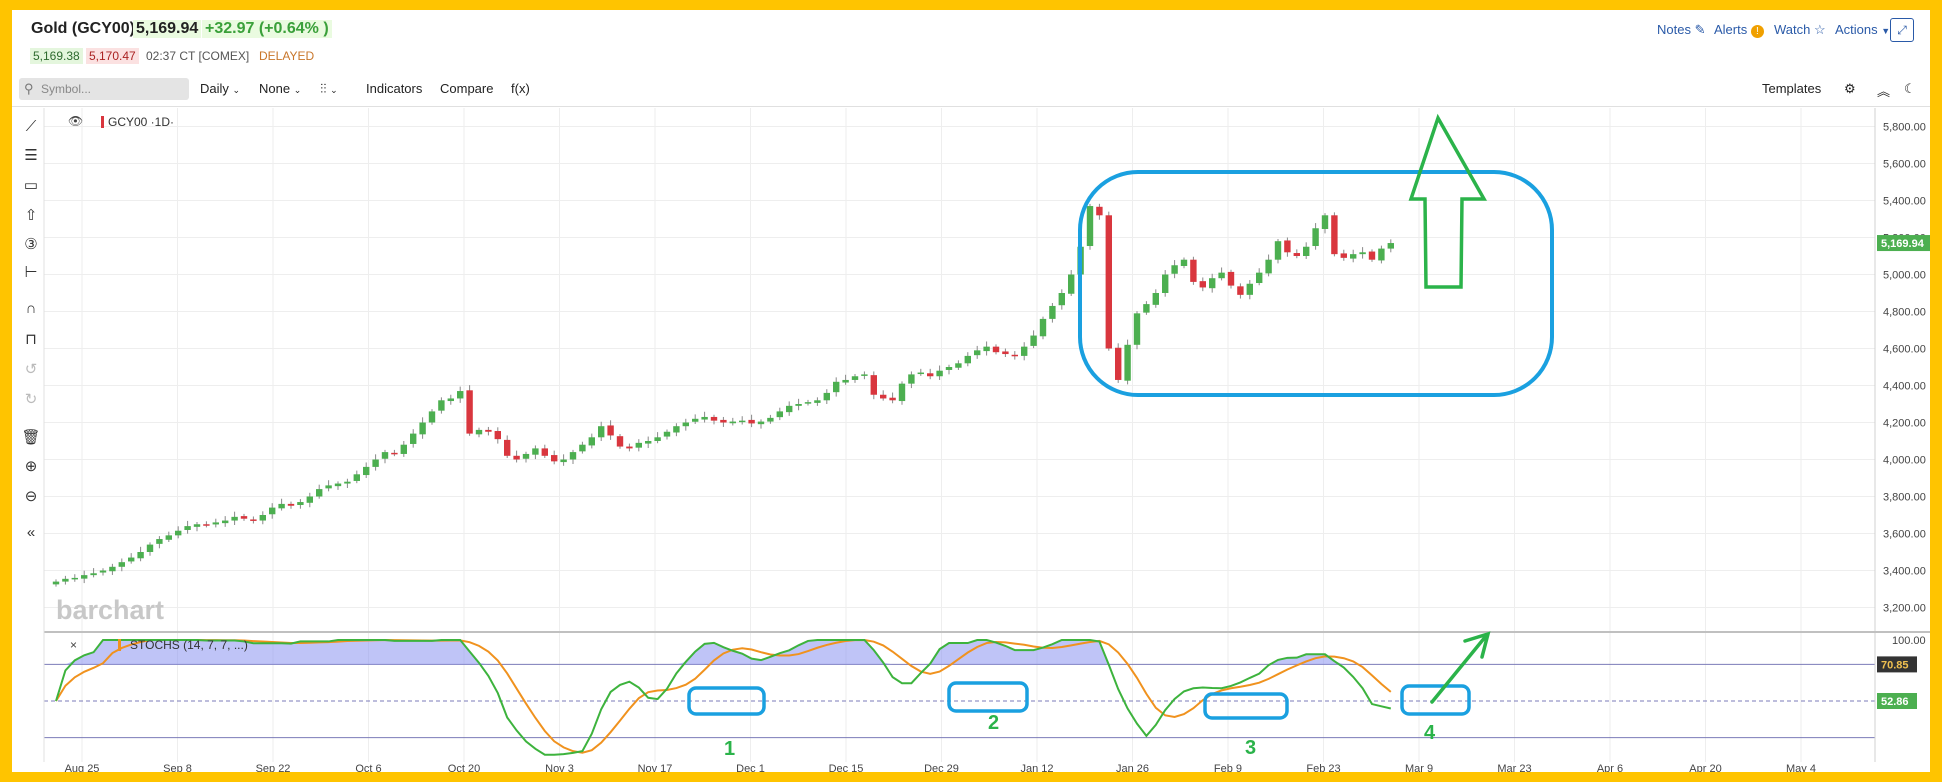 Image resolution: width=1942 pixels, height=782 pixels. I want to click on notes-button: Notes ✎, so click(1681, 29).